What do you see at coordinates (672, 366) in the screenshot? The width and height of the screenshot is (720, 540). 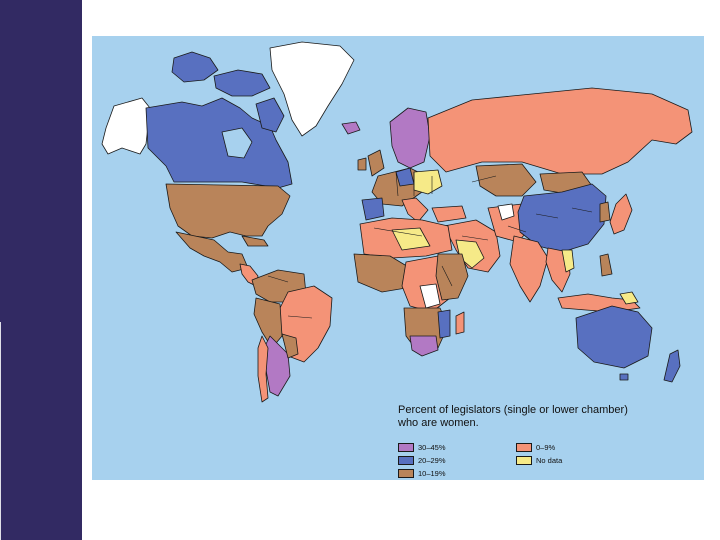 I see `region-new-zealand` at bounding box center [672, 366].